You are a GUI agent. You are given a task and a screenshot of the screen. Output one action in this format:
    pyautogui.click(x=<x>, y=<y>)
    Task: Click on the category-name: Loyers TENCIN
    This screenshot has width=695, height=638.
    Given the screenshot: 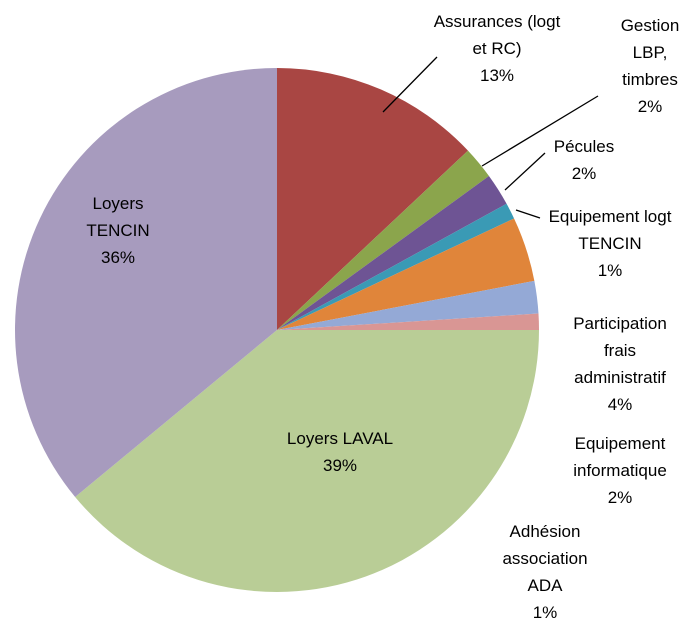 What is the action you would take?
    pyautogui.click(x=118, y=217)
    